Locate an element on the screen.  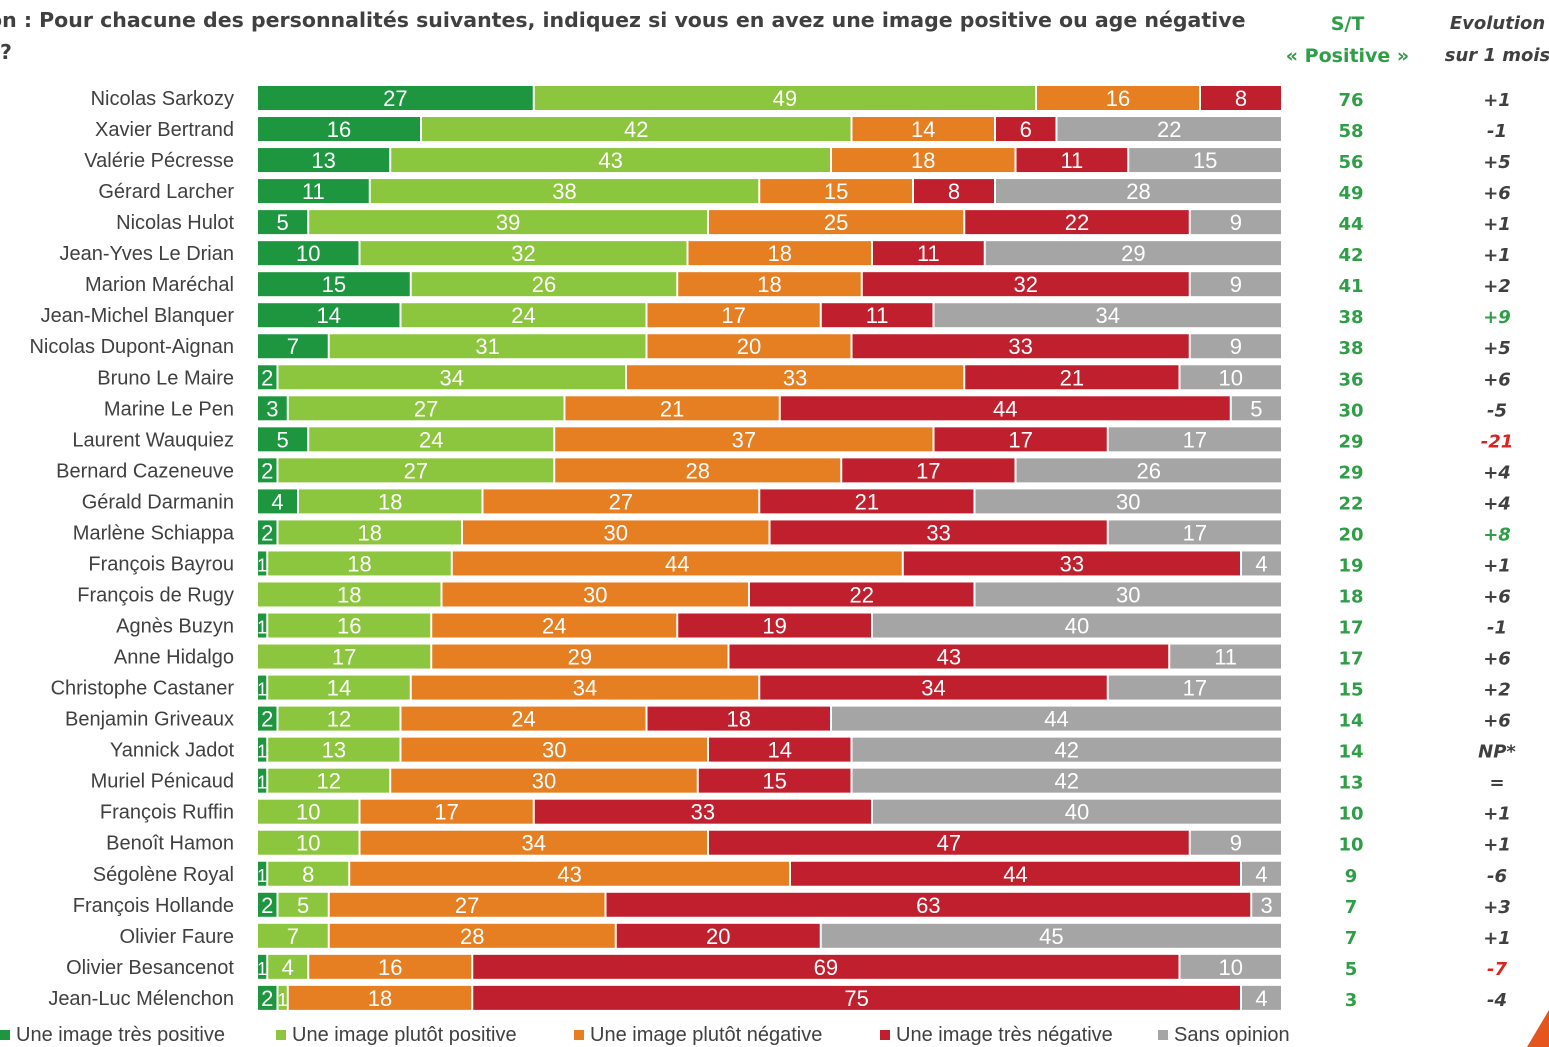
st-header-line2: « Positive » is located at coordinates (1347, 56).